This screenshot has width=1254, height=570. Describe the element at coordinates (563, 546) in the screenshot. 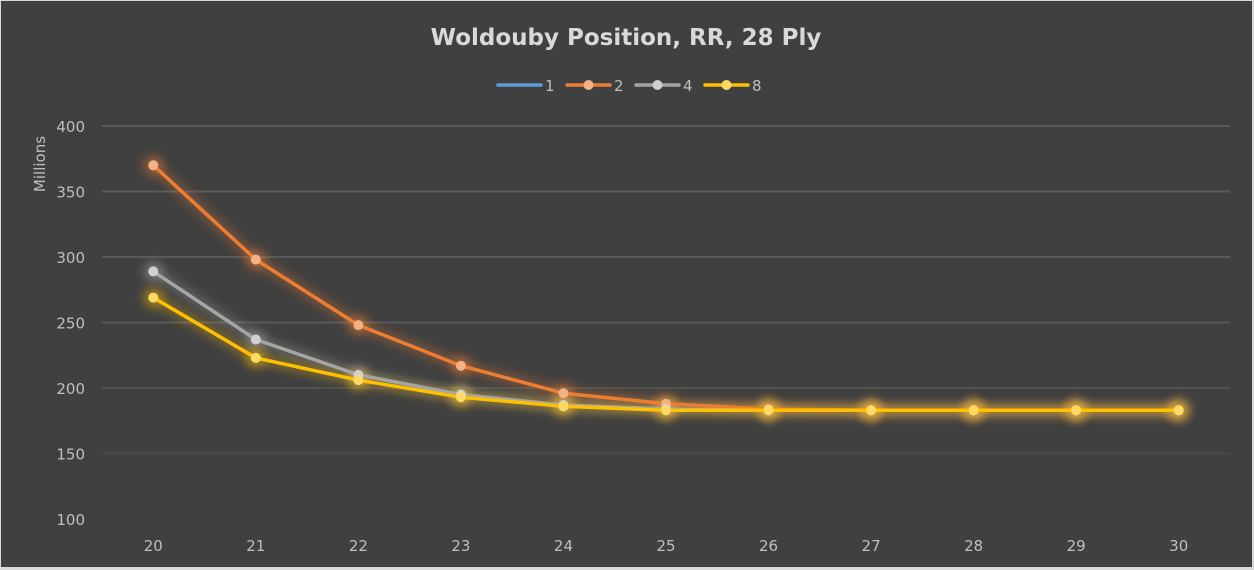

I see `x-tick-label: 24` at that location.